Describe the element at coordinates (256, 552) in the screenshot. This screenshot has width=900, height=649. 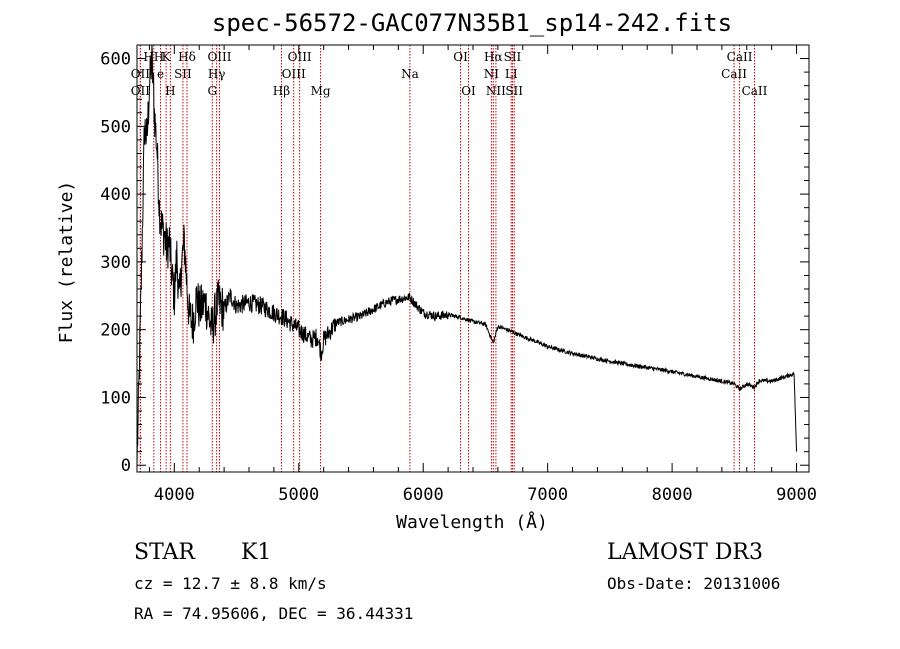
I see `object-subclass: K1` at that location.